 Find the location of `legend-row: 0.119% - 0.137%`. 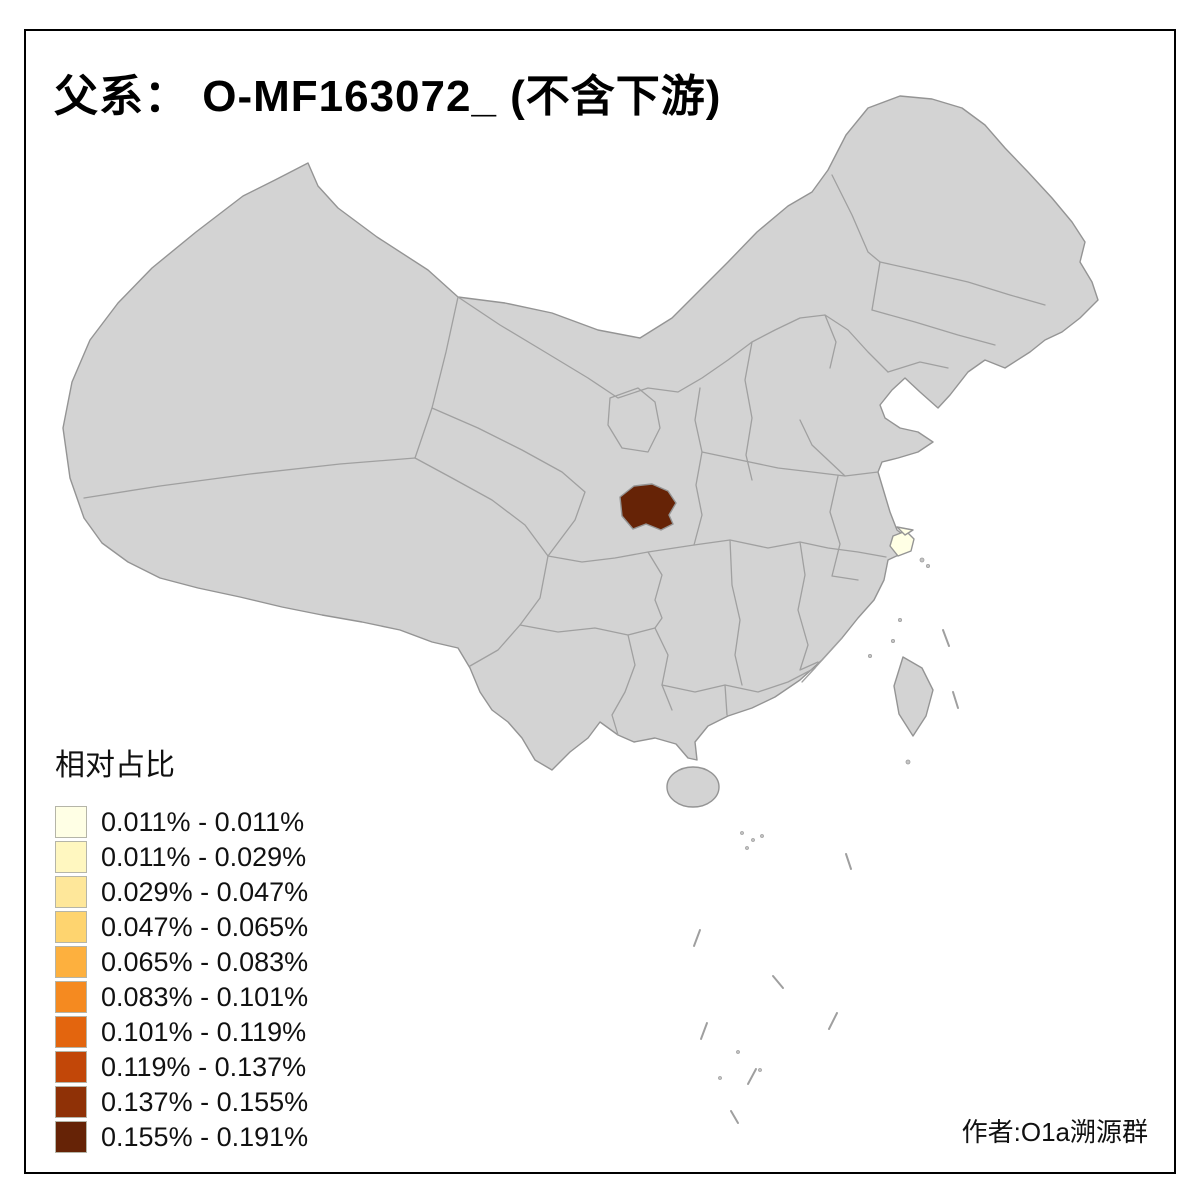

legend-row: 0.119% - 0.137% is located at coordinates (220, 1067).